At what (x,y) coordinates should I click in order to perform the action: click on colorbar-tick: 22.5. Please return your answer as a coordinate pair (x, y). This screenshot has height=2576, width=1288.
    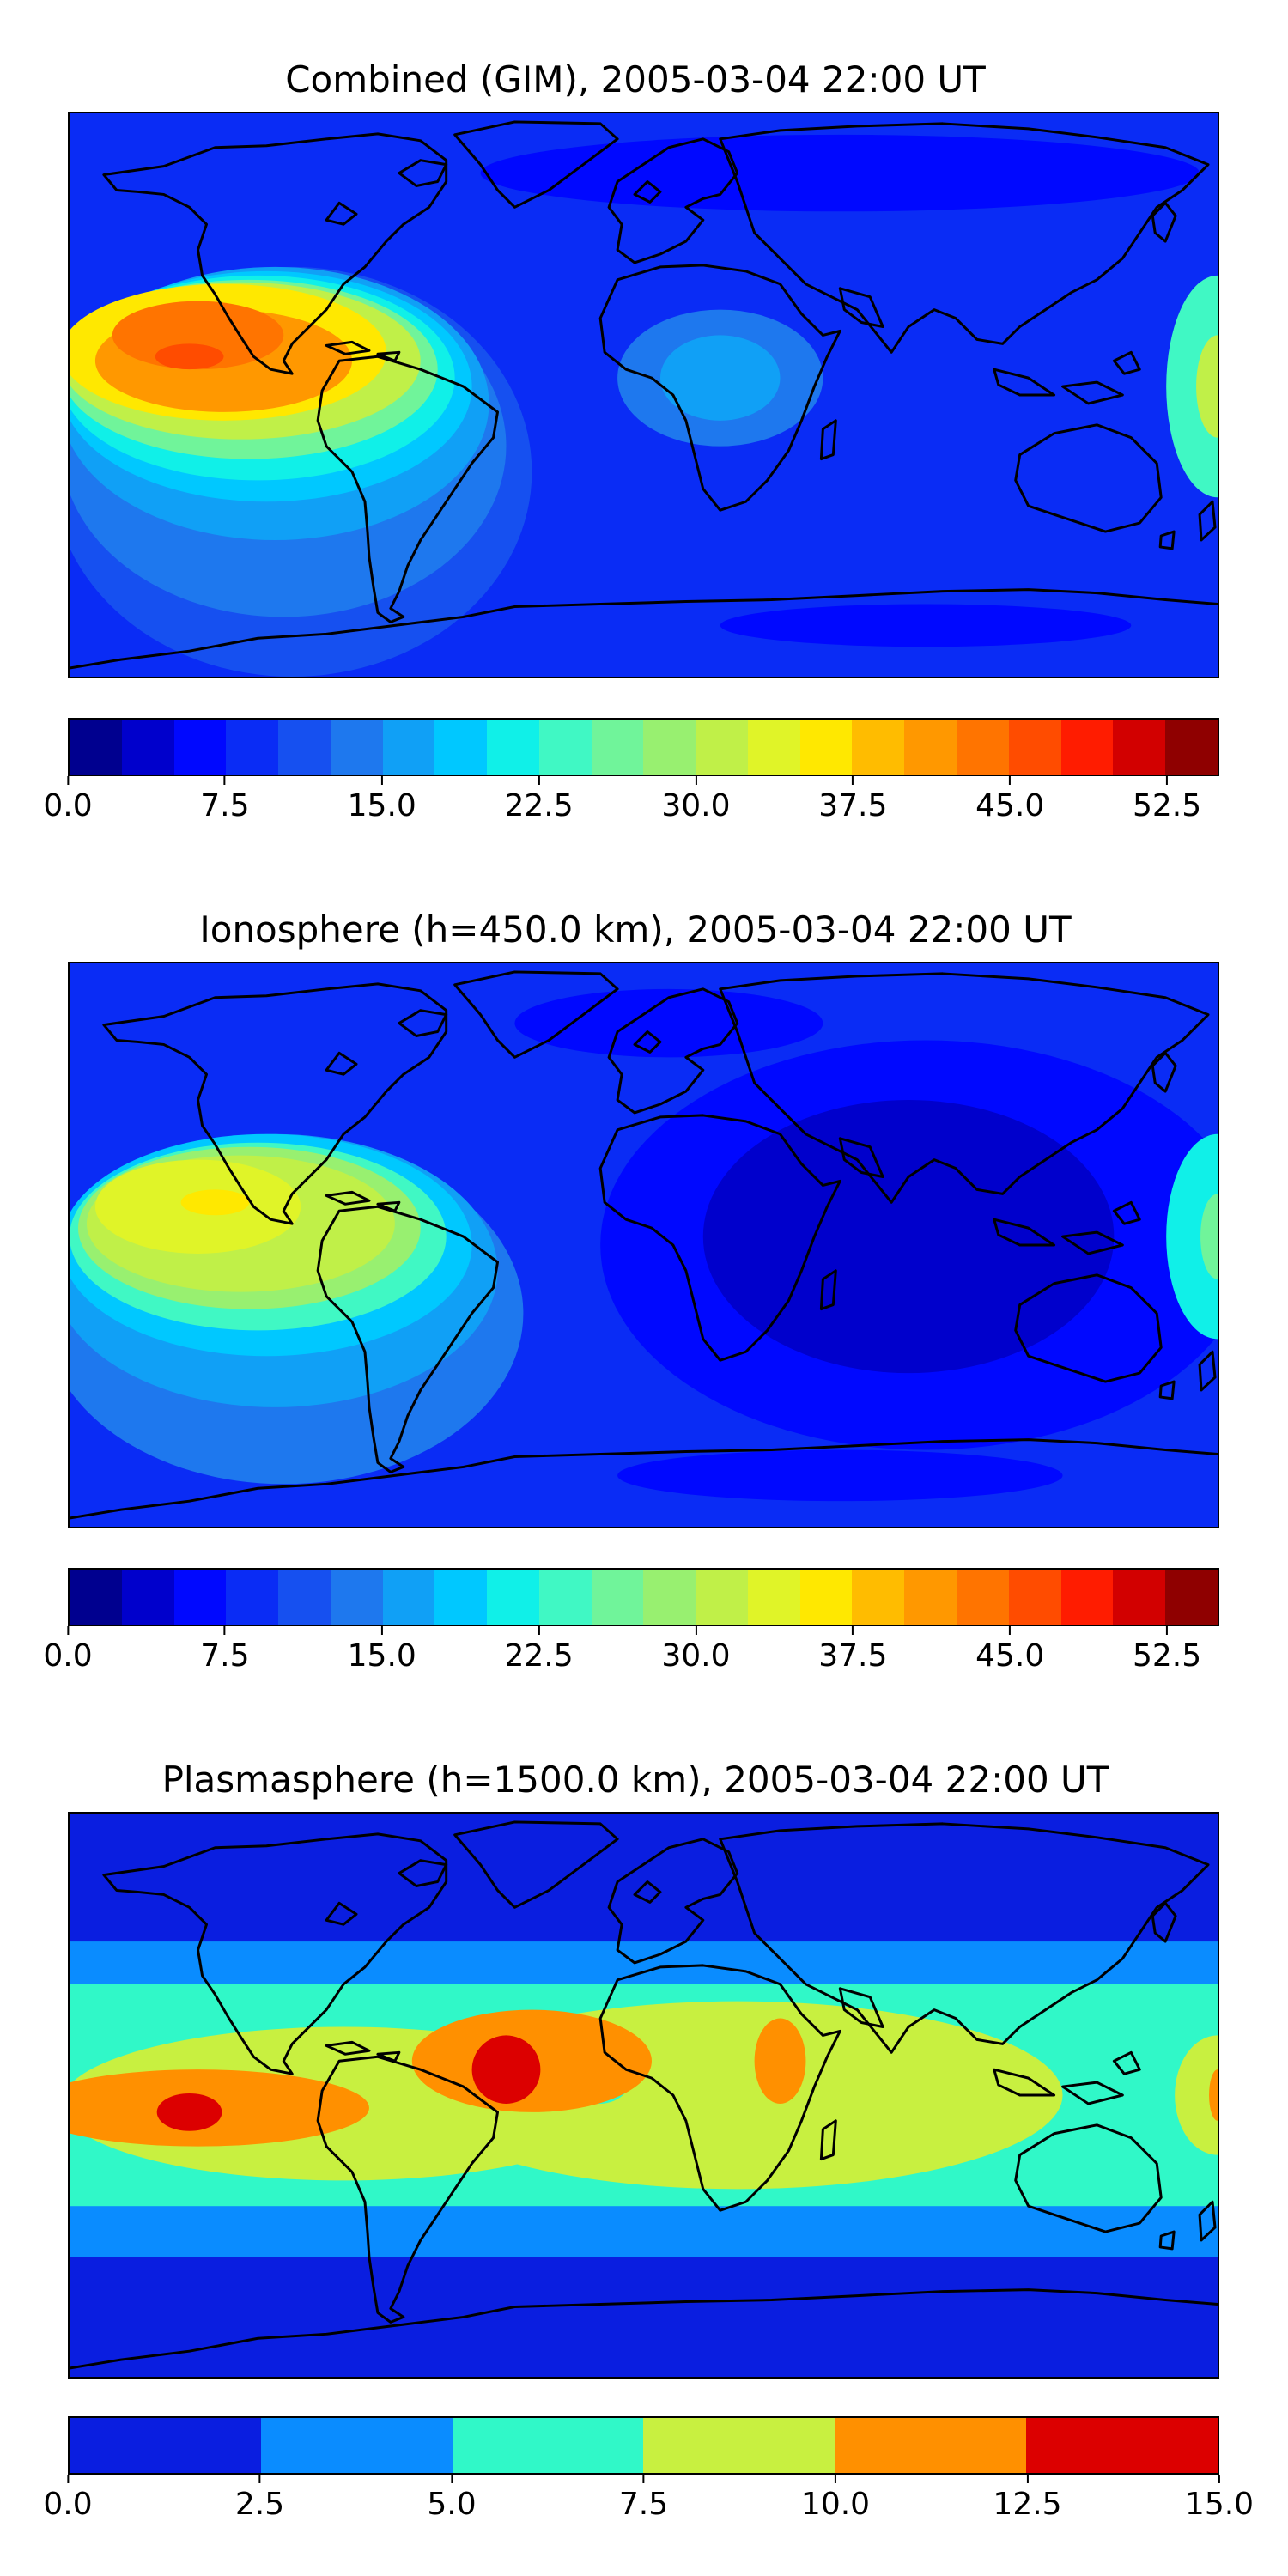
    Looking at the image, I should click on (539, 1650).